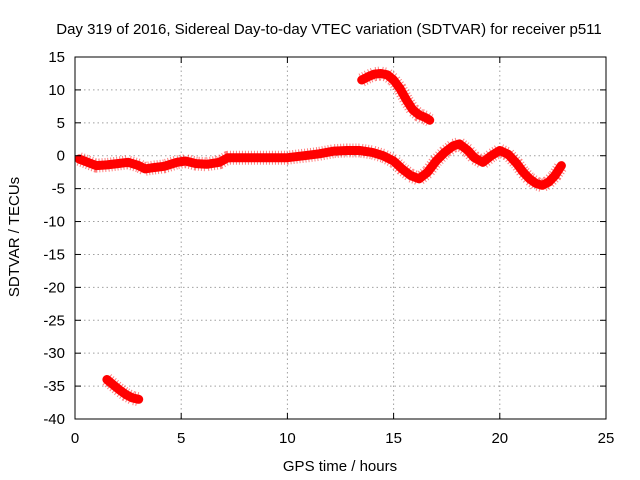 This screenshot has width=640, height=480. I want to click on x-tick-label: 25, so click(606, 438).